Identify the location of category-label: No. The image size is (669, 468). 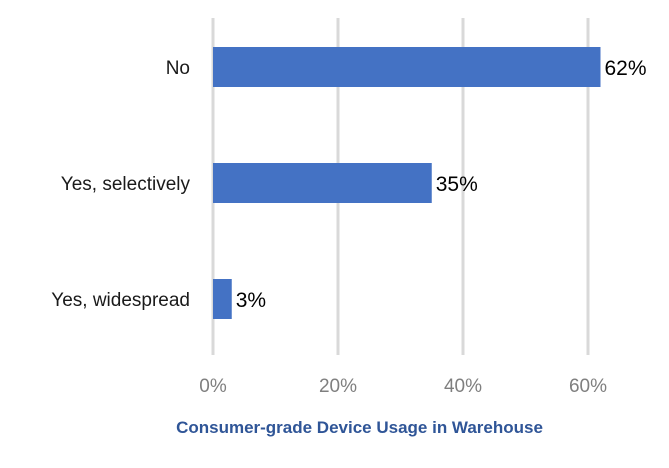
(178, 68).